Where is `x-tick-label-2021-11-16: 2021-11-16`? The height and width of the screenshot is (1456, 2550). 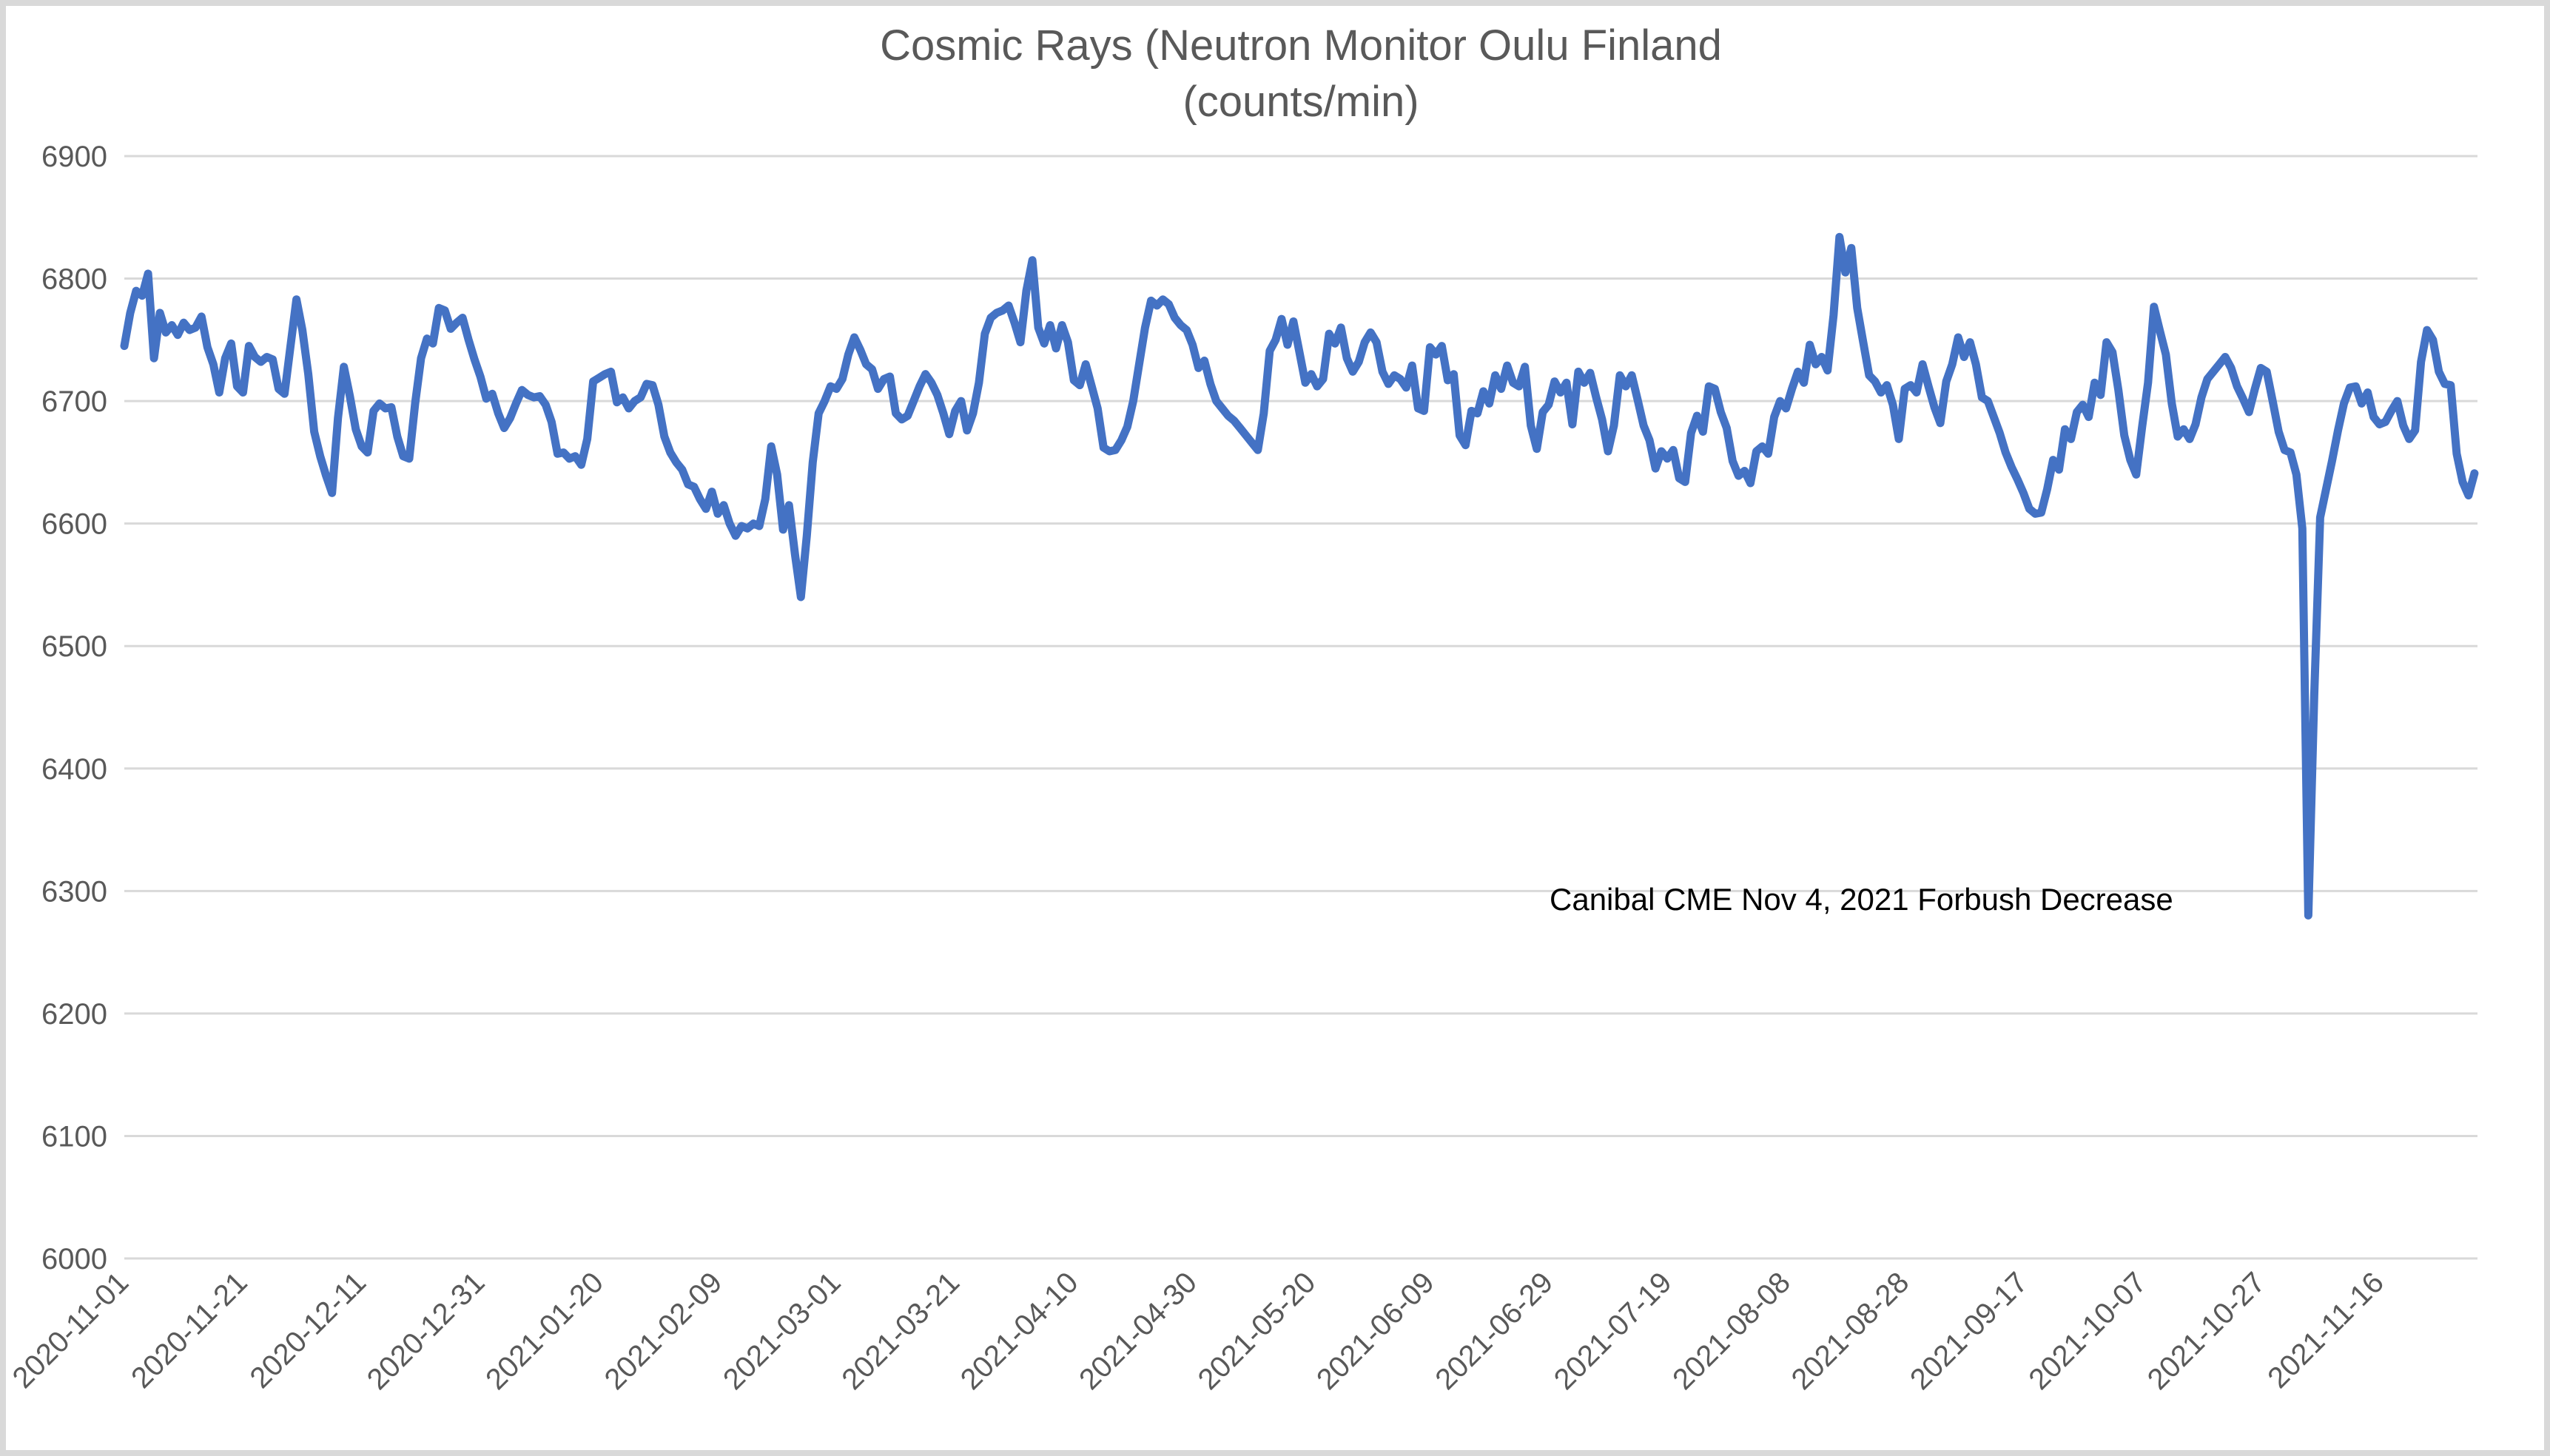 x-tick-label-2021-11-16: 2021-11-16 is located at coordinates (2325, 1331).